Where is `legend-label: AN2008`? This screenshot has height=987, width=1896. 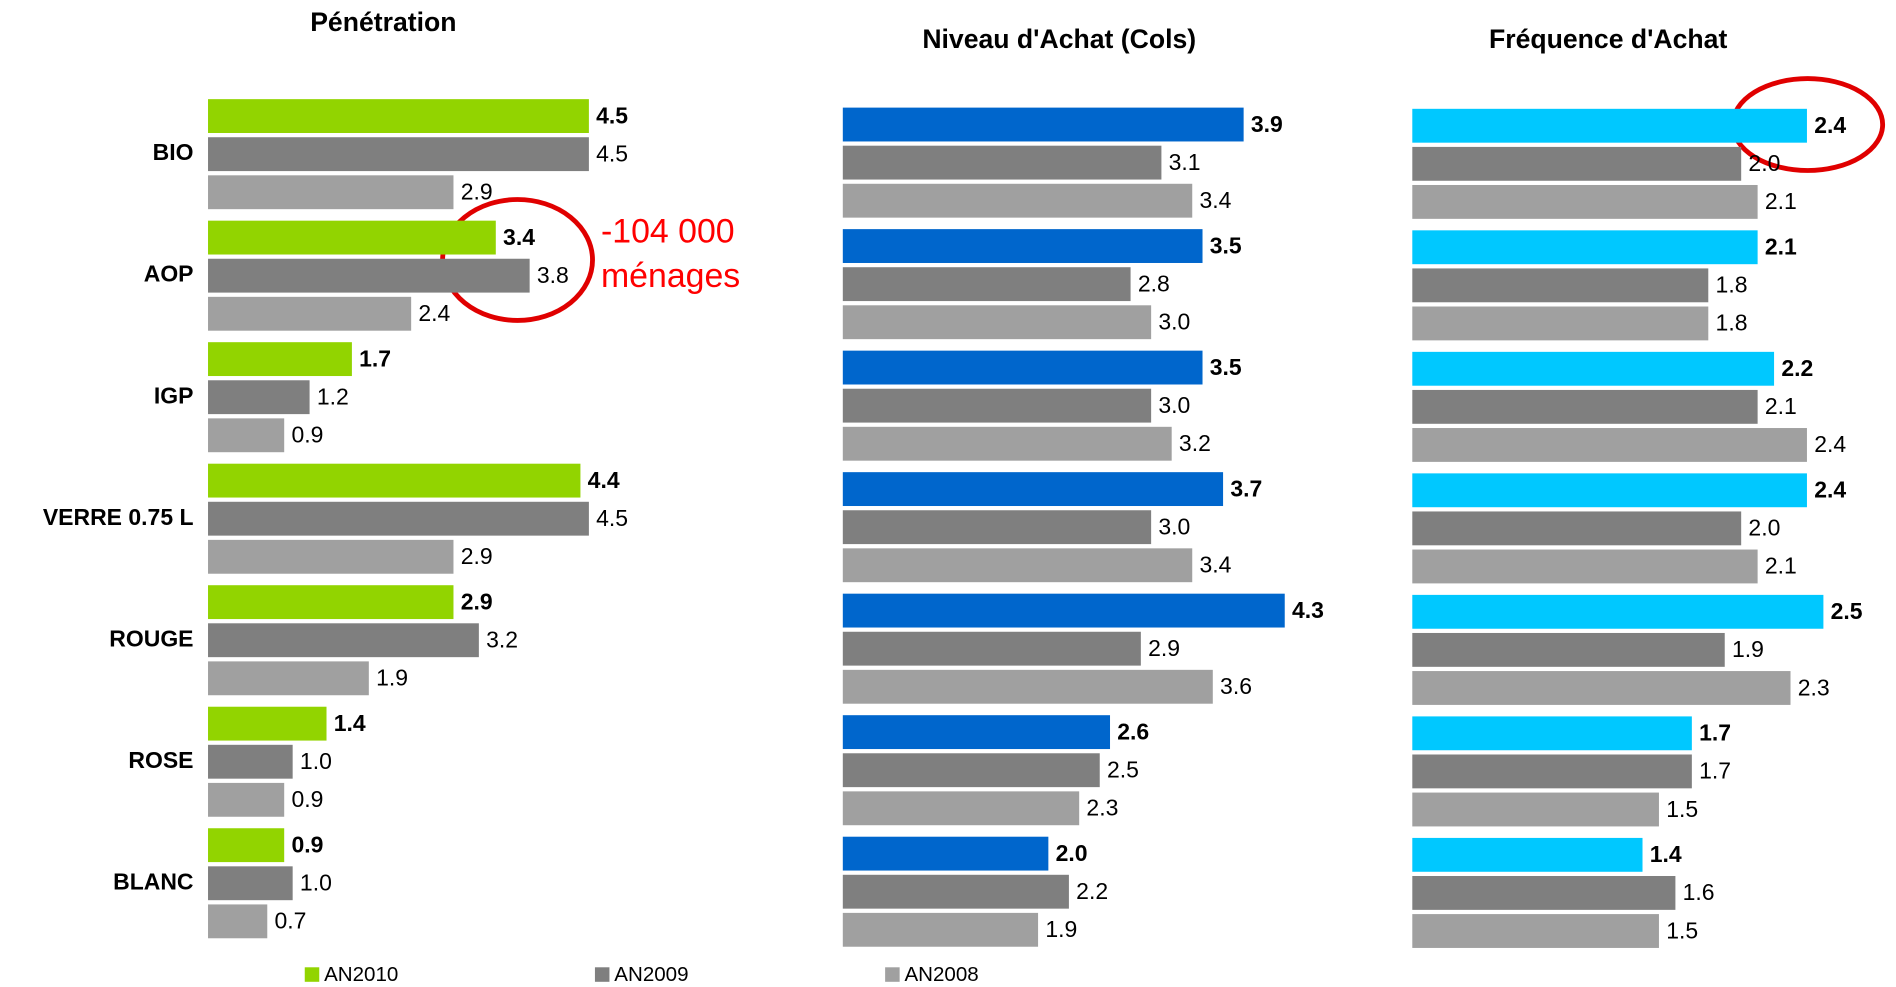 legend-label: AN2008 is located at coordinates (941, 974).